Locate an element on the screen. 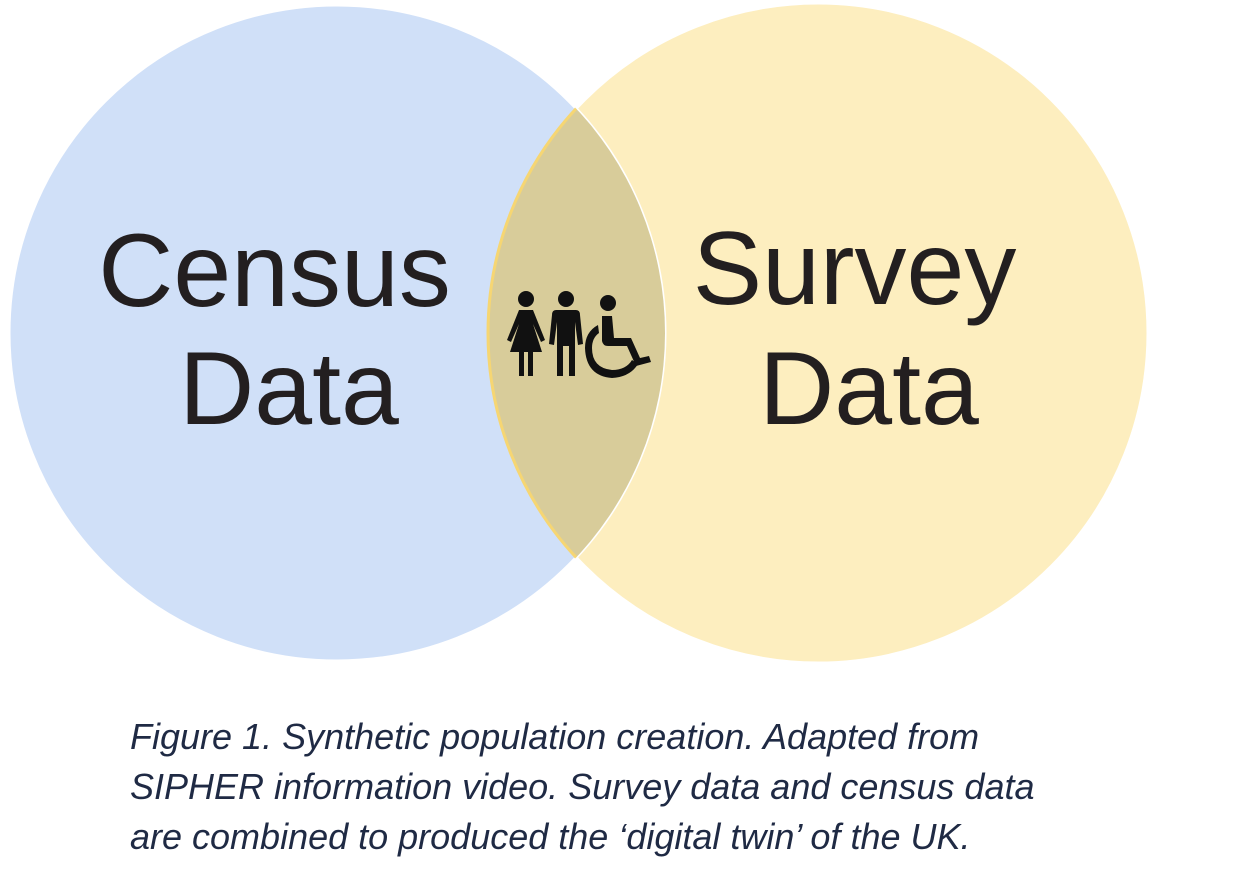 The height and width of the screenshot is (872, 1250). people-icons is located at coordinates (579, 334).